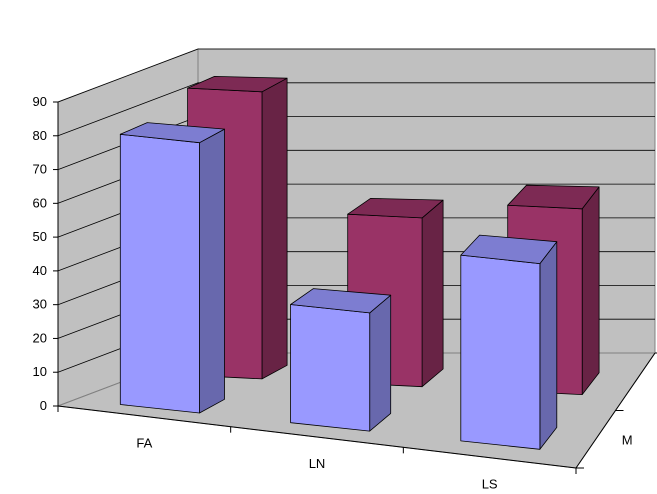  I want to click on category-label: FA, so click(144, 442).